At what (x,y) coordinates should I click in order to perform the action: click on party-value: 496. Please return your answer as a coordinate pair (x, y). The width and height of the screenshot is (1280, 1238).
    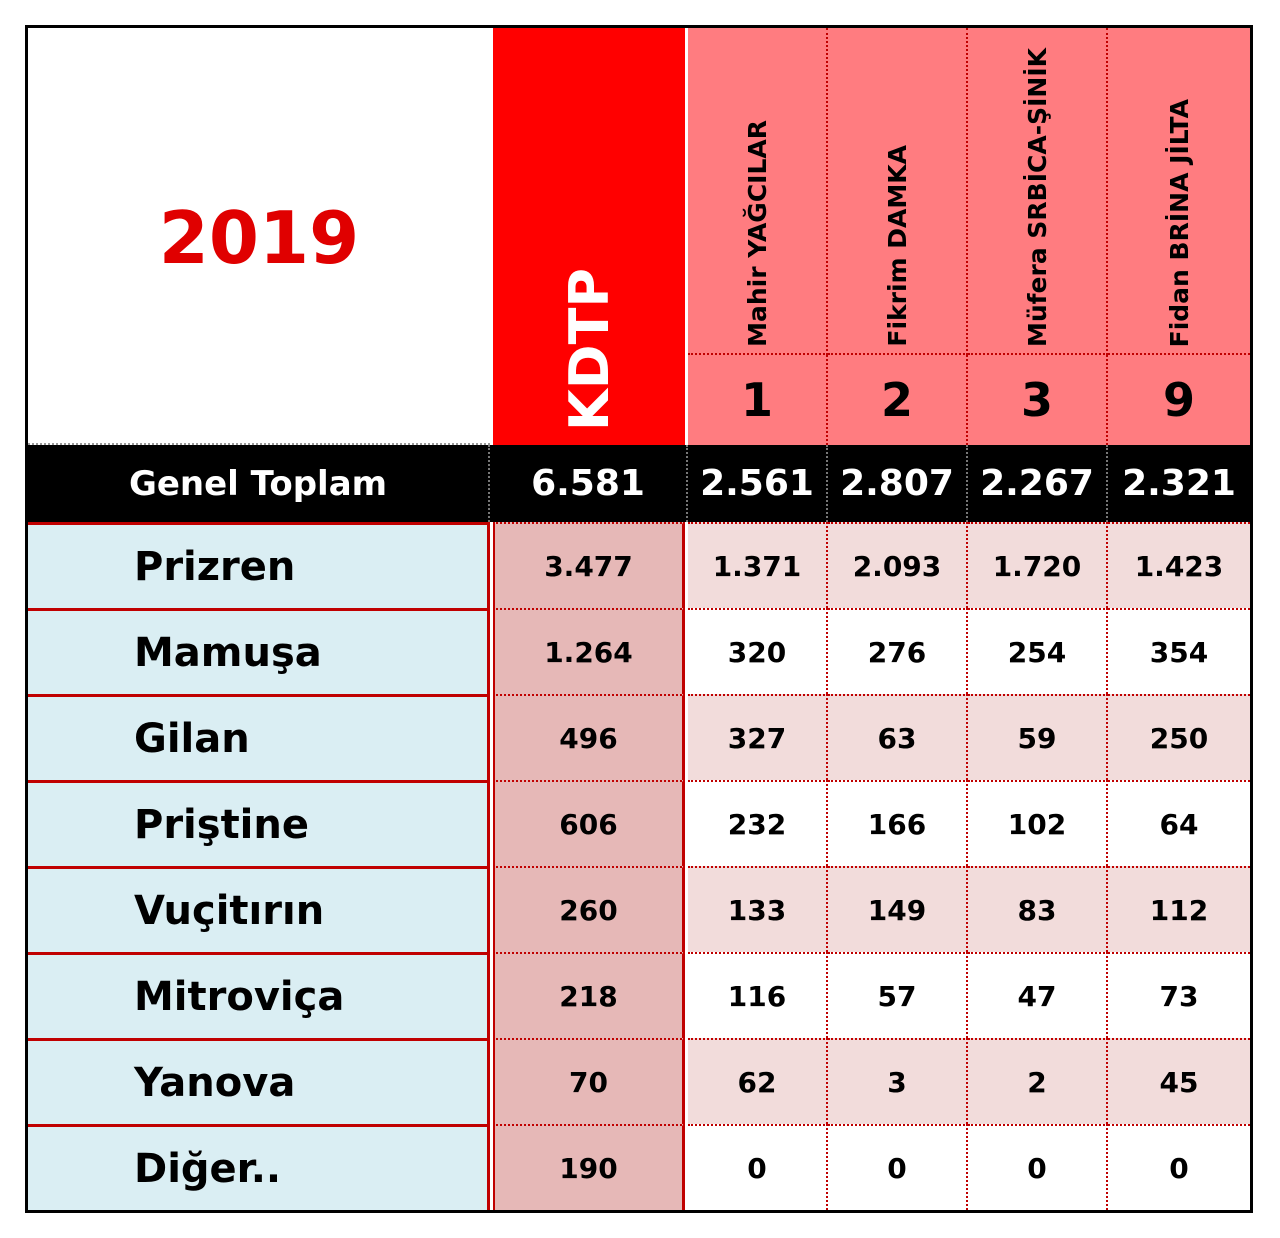
    Looking at the image, I should click on (589, 737).